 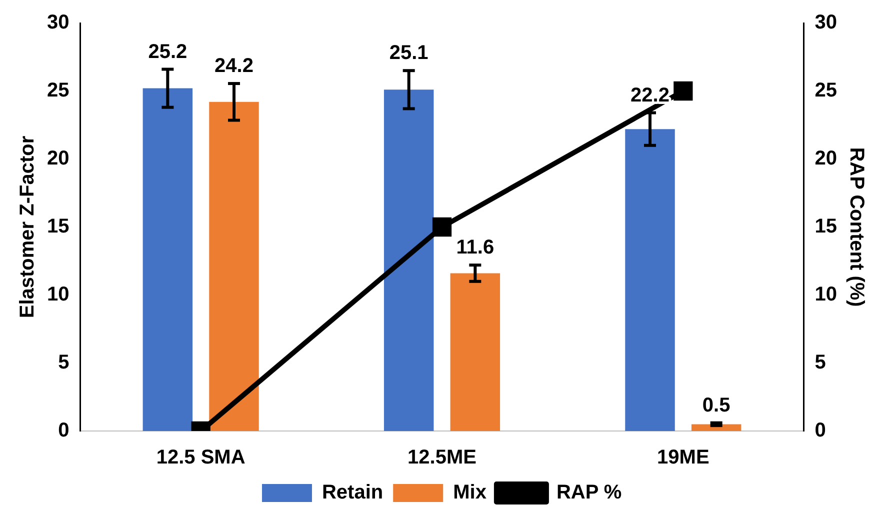 What do you see at coordinates (826, 91) in the screenshot?
I see `y2-tick-label: 25` at bounding box center [826, 91].